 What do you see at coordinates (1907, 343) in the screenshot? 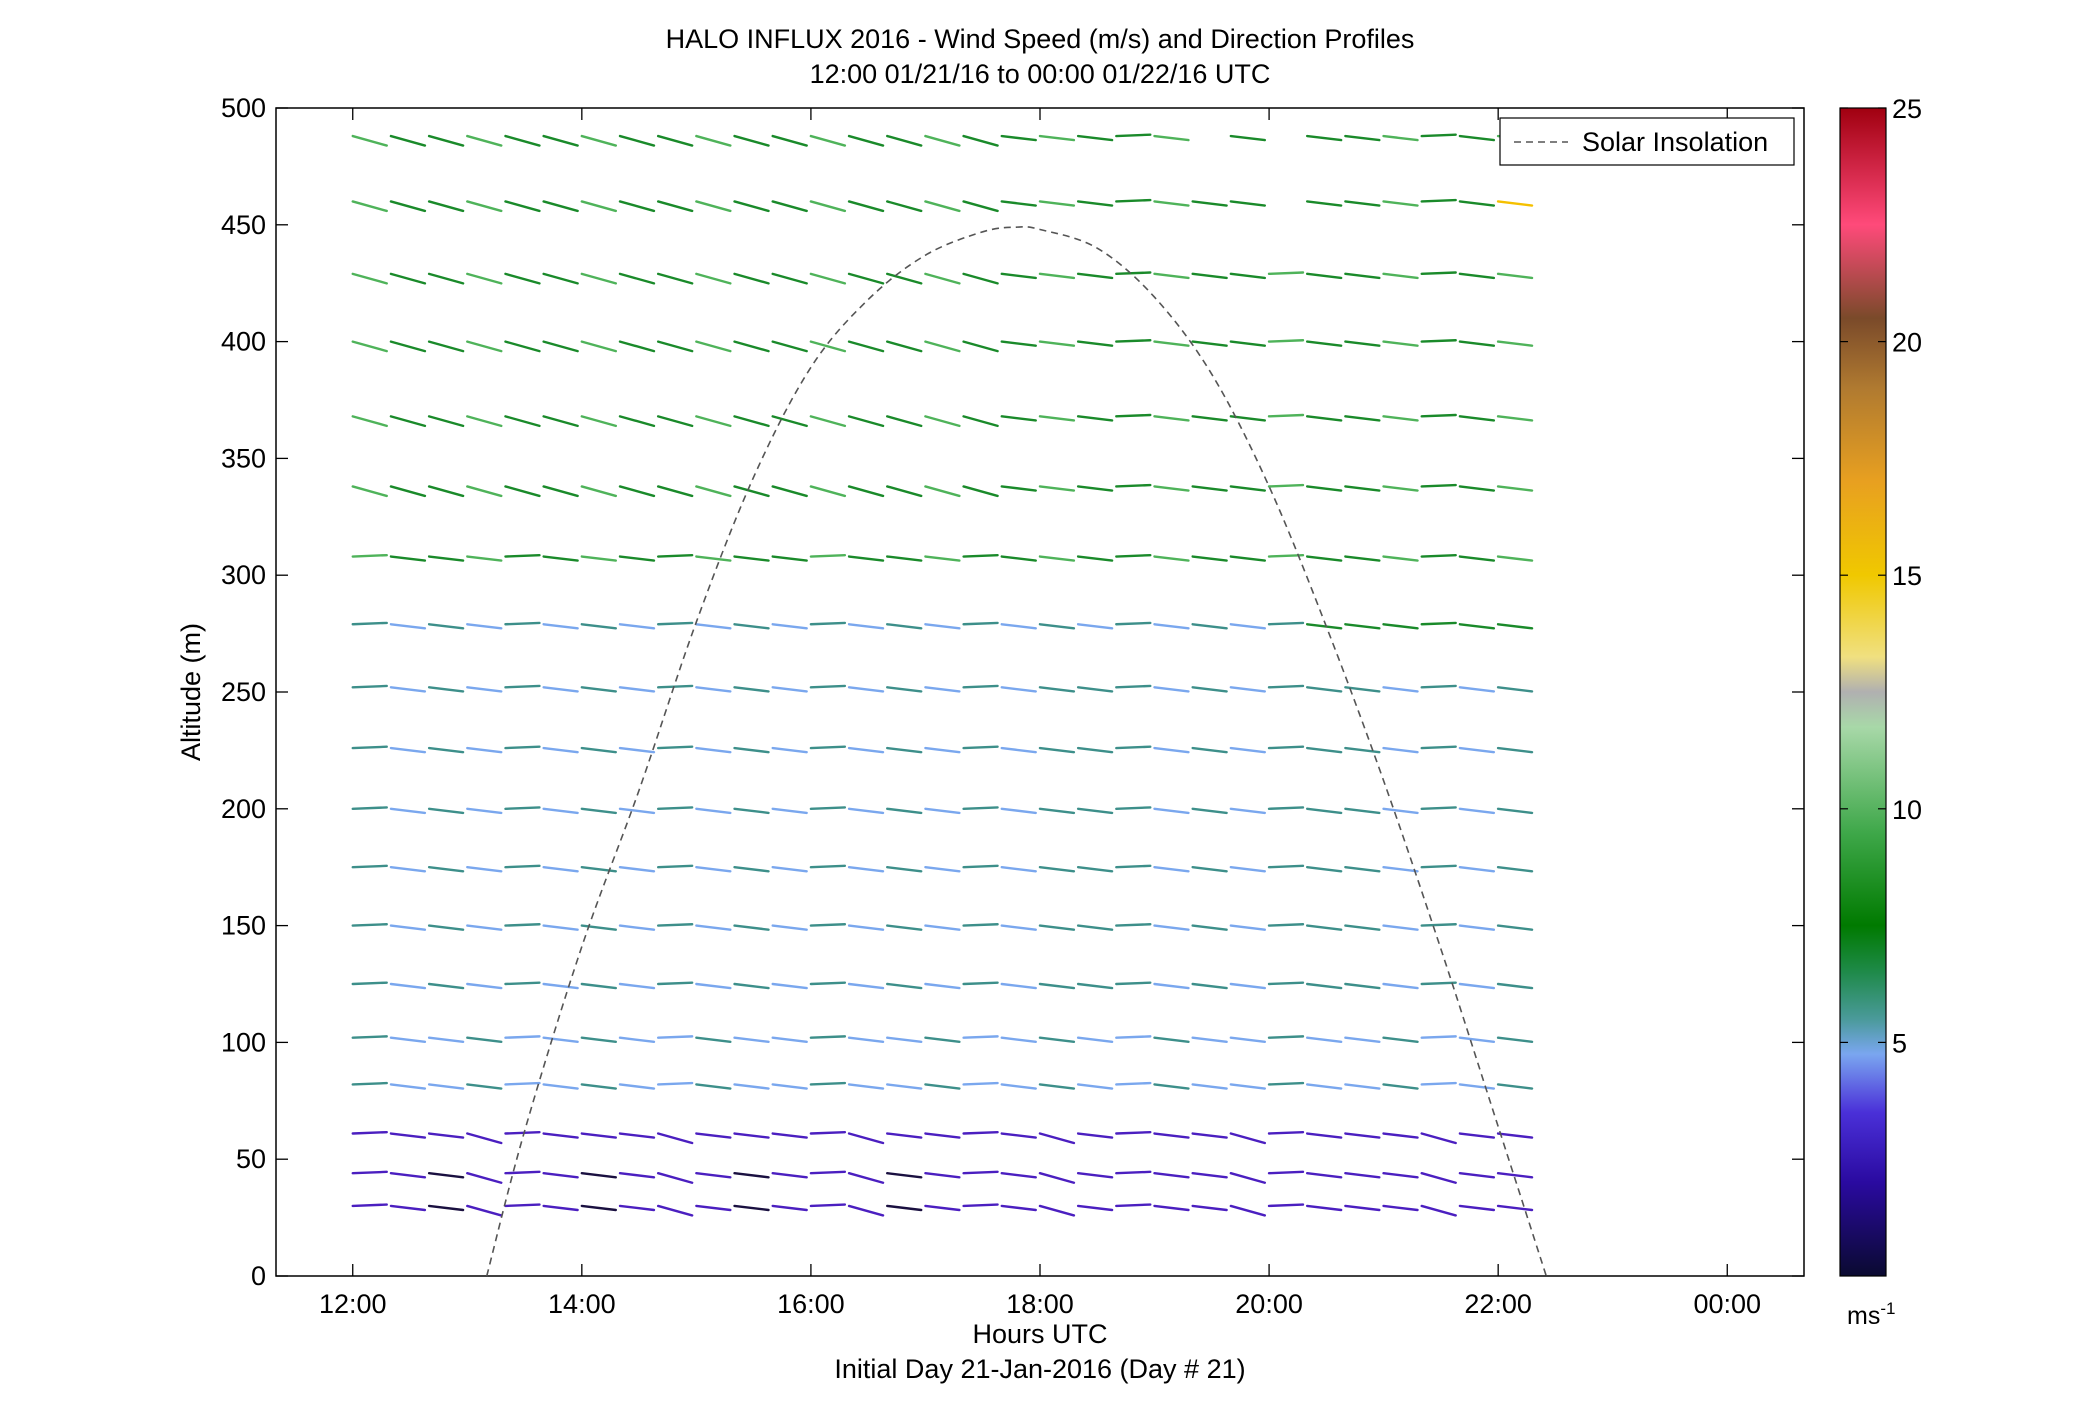
I see `colorbar-tick-label: 20` at bounding box center [1907, 343].